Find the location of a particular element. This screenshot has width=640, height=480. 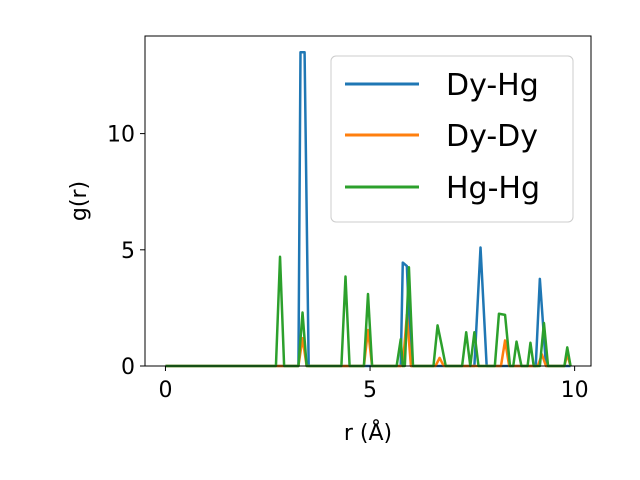

y-ticks: 0 5 10 is located at coordinates (126, 251).